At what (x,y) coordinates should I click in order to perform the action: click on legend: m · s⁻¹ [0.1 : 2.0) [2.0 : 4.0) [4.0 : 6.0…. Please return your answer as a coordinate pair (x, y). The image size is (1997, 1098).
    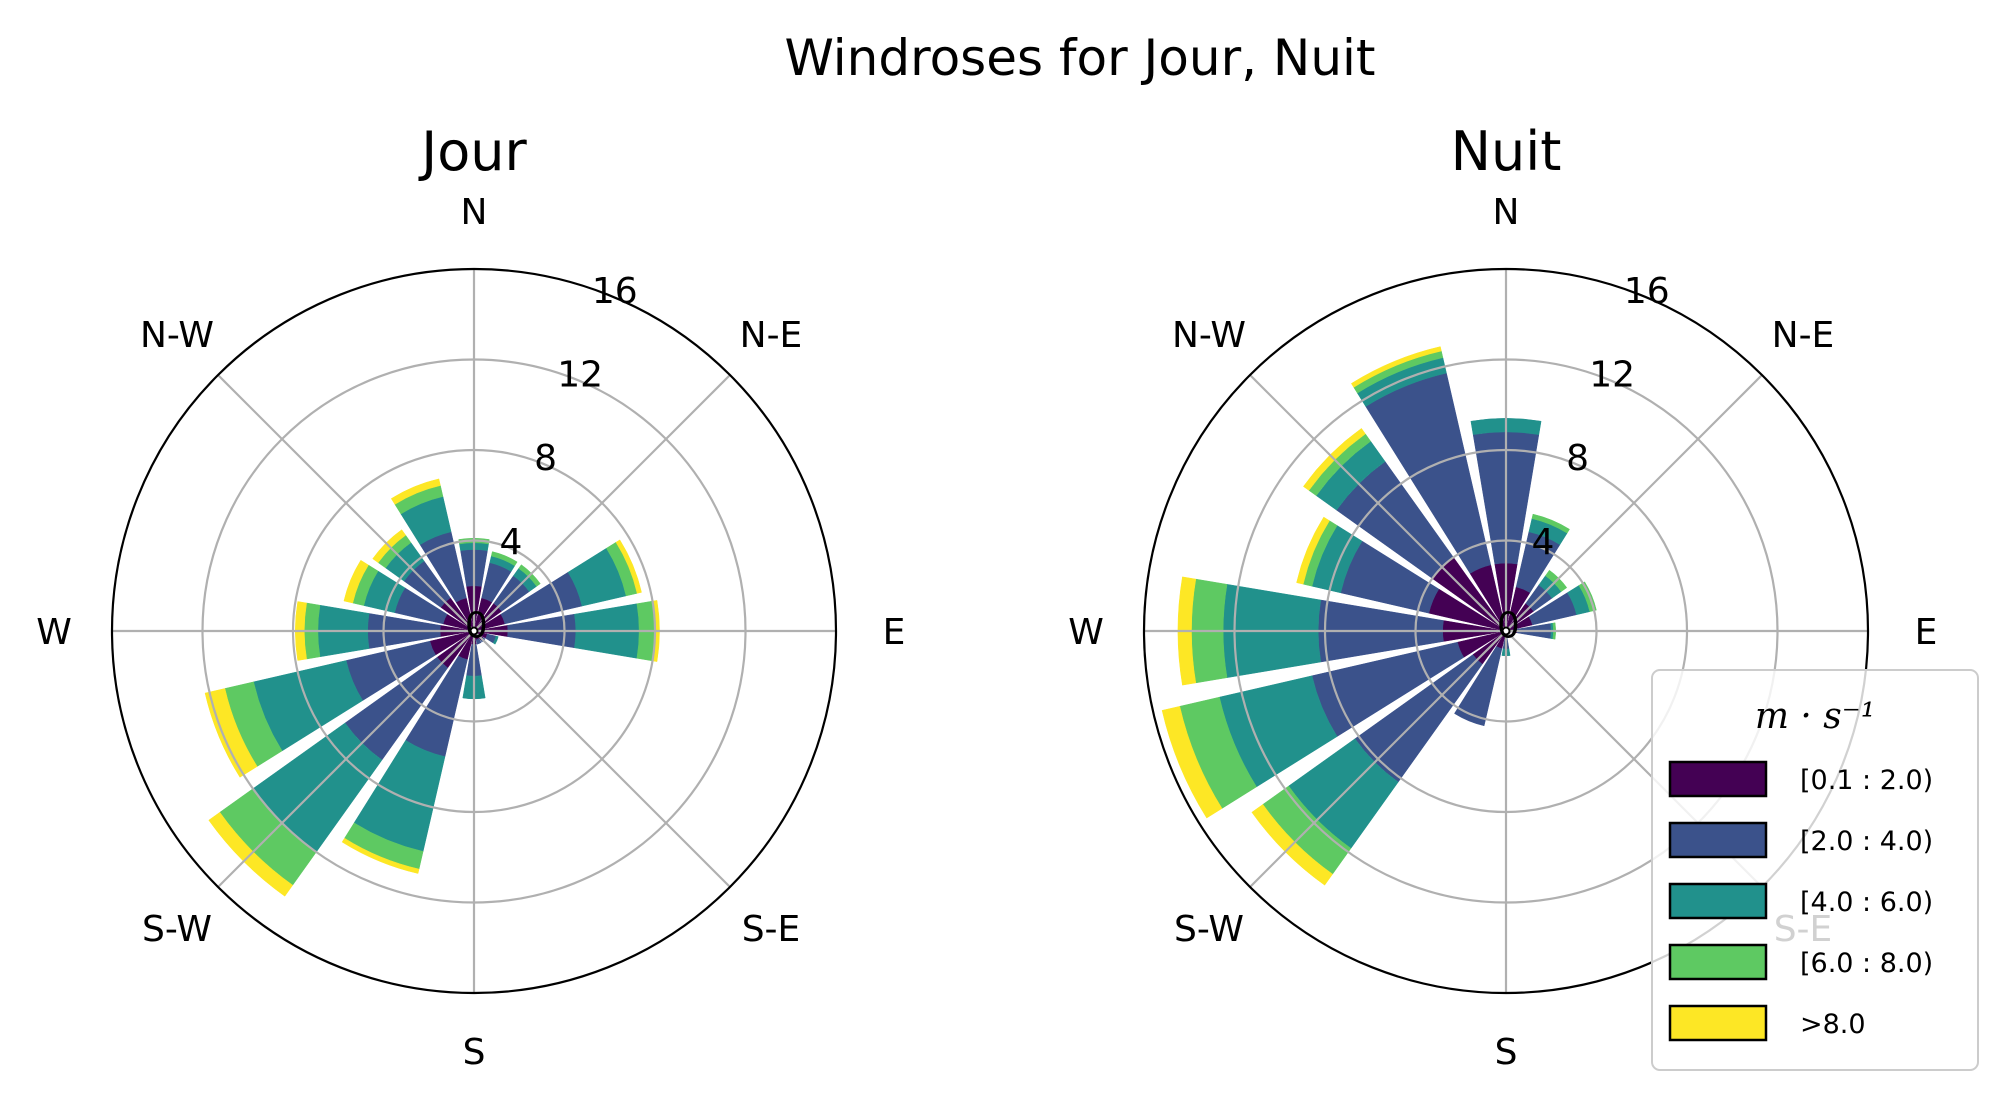
    Looking at the image, I should click on (1815, 870).